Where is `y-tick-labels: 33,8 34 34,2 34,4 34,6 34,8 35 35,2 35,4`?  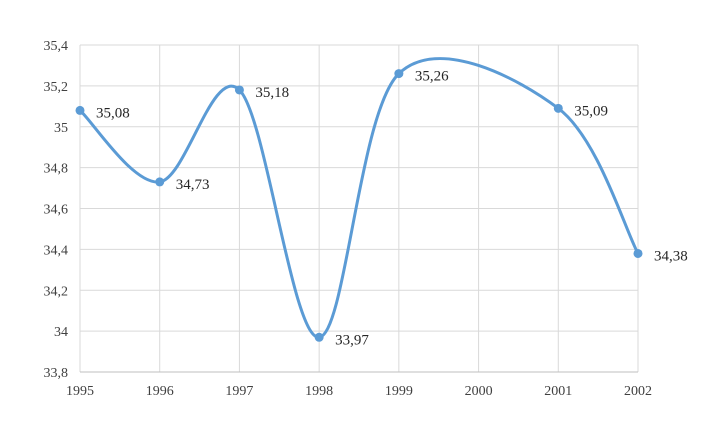 y-tick-labels: 33,8 34 34,2 34,4 34,6 34,8 35 35,2 35,4 is located at coordinates (56, 210).